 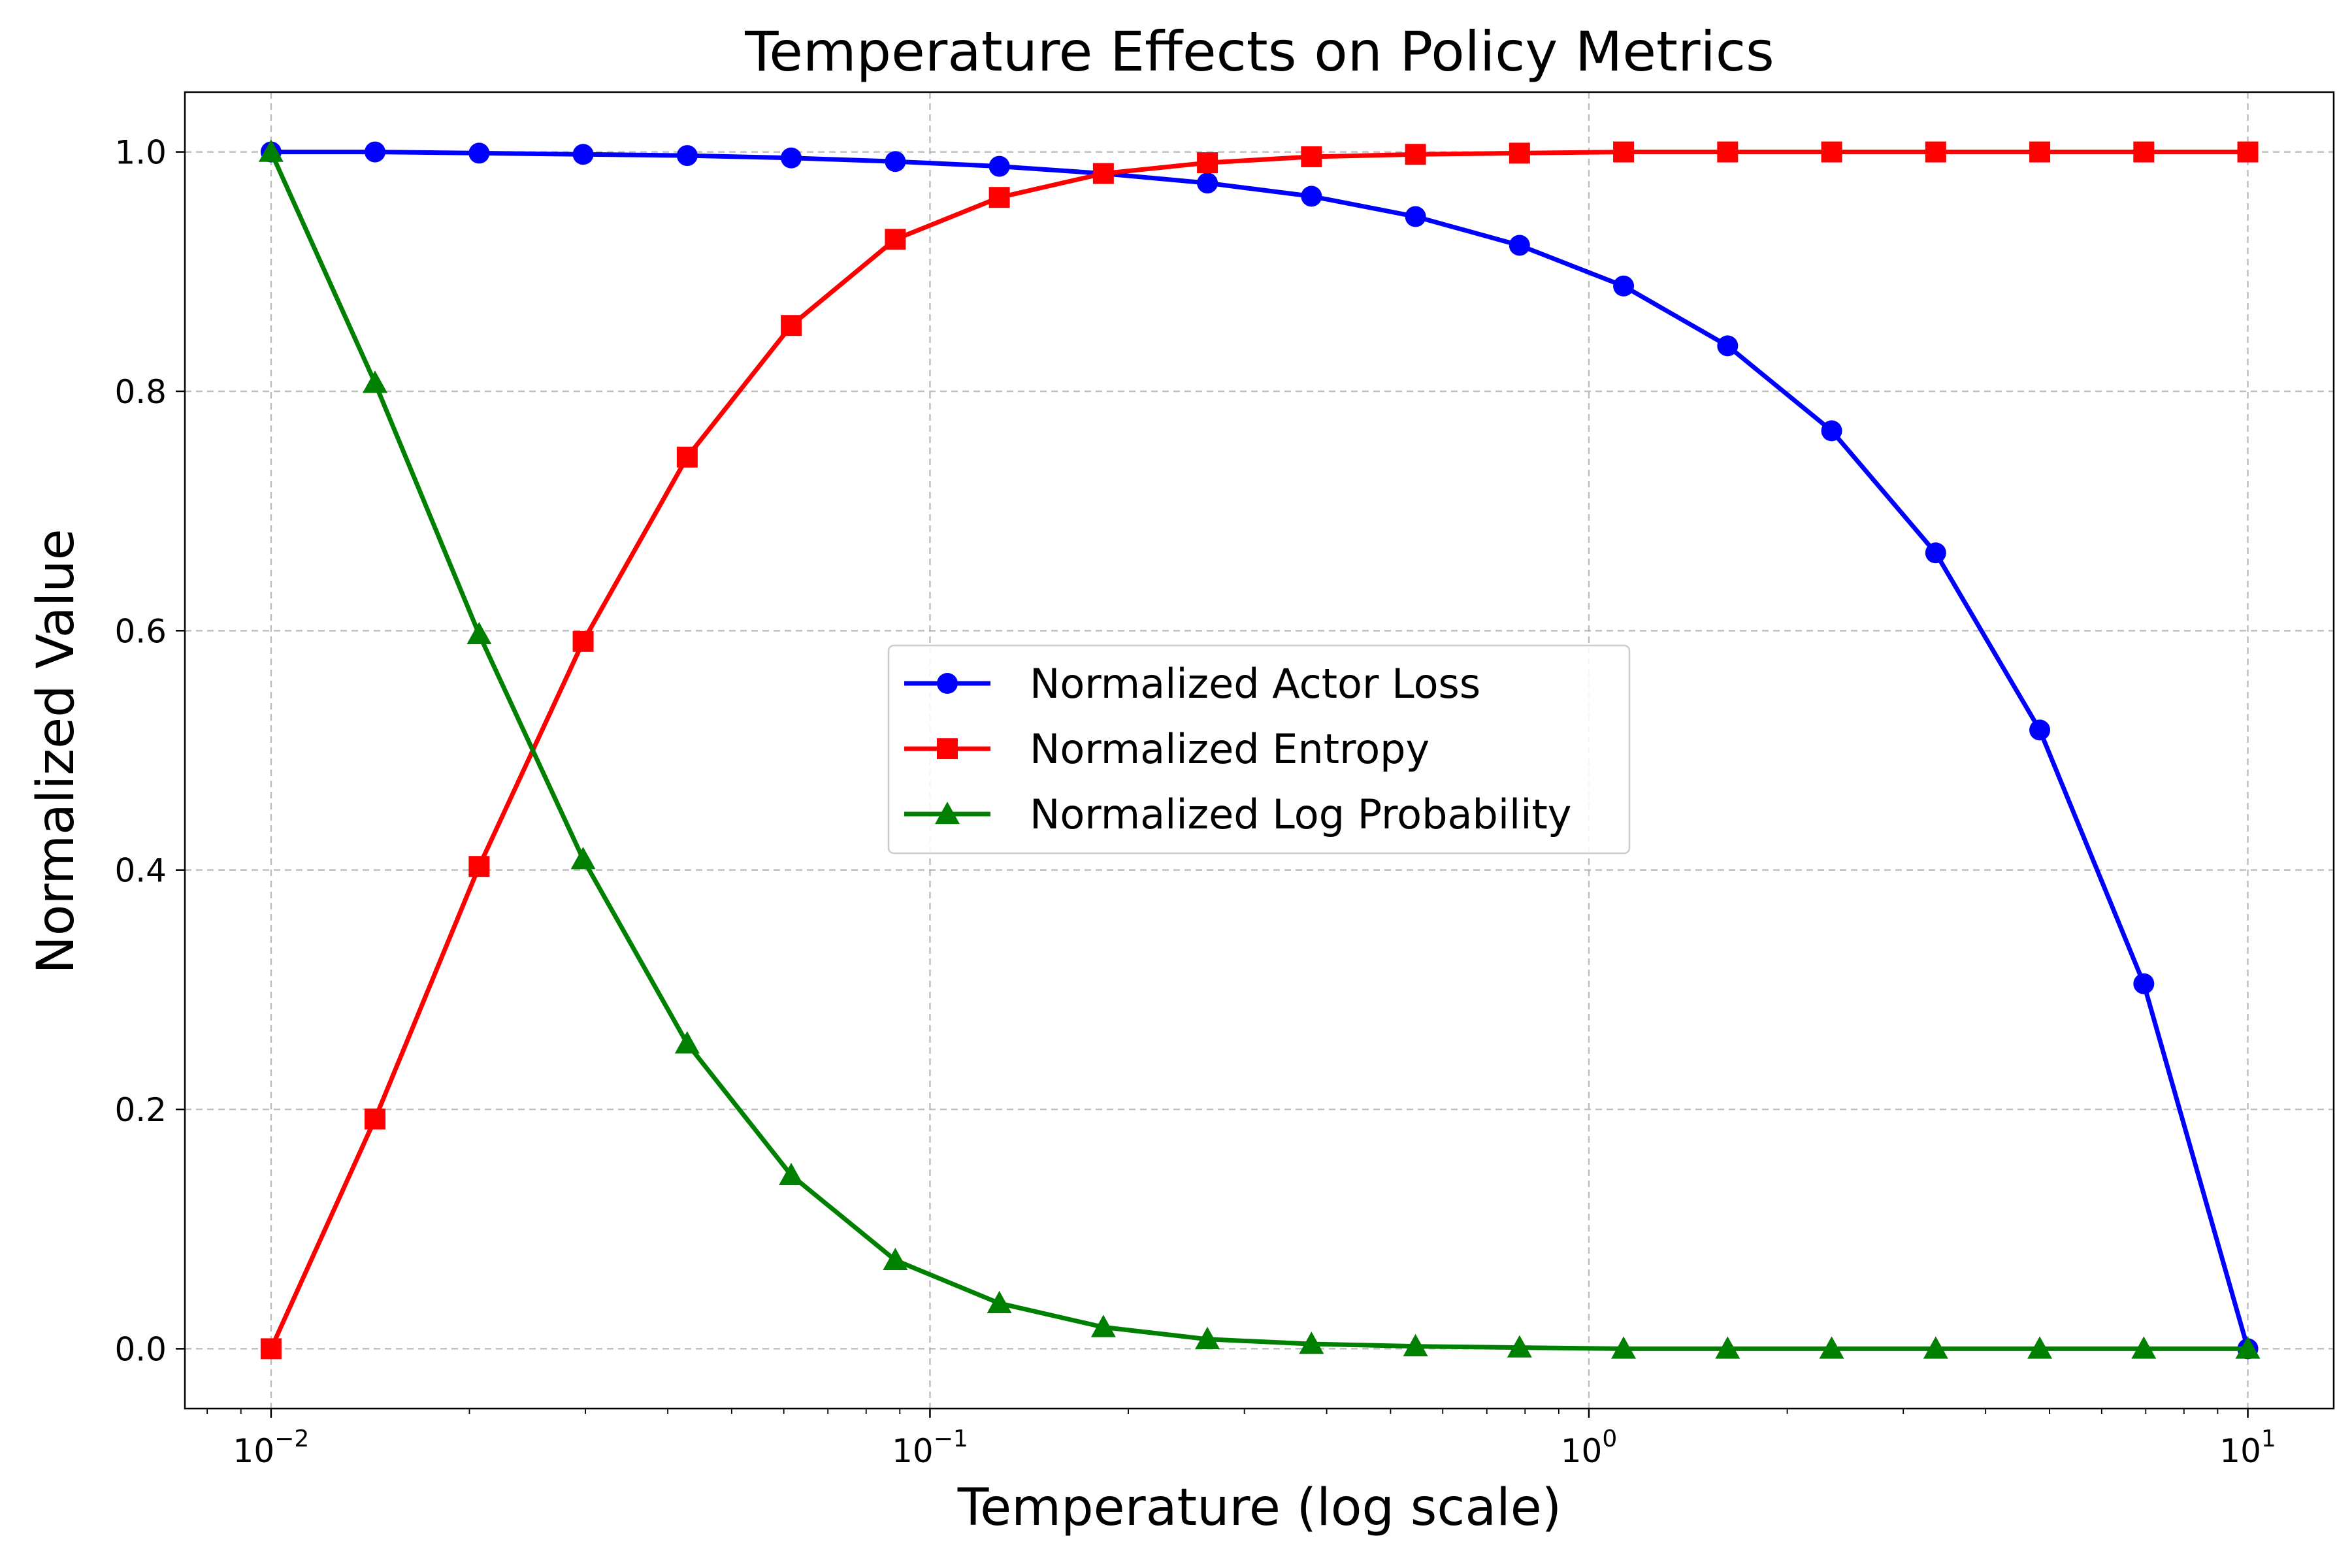 I want to click on x-axis-label: Temperature (log scale), so click(x=1259, y=1507).